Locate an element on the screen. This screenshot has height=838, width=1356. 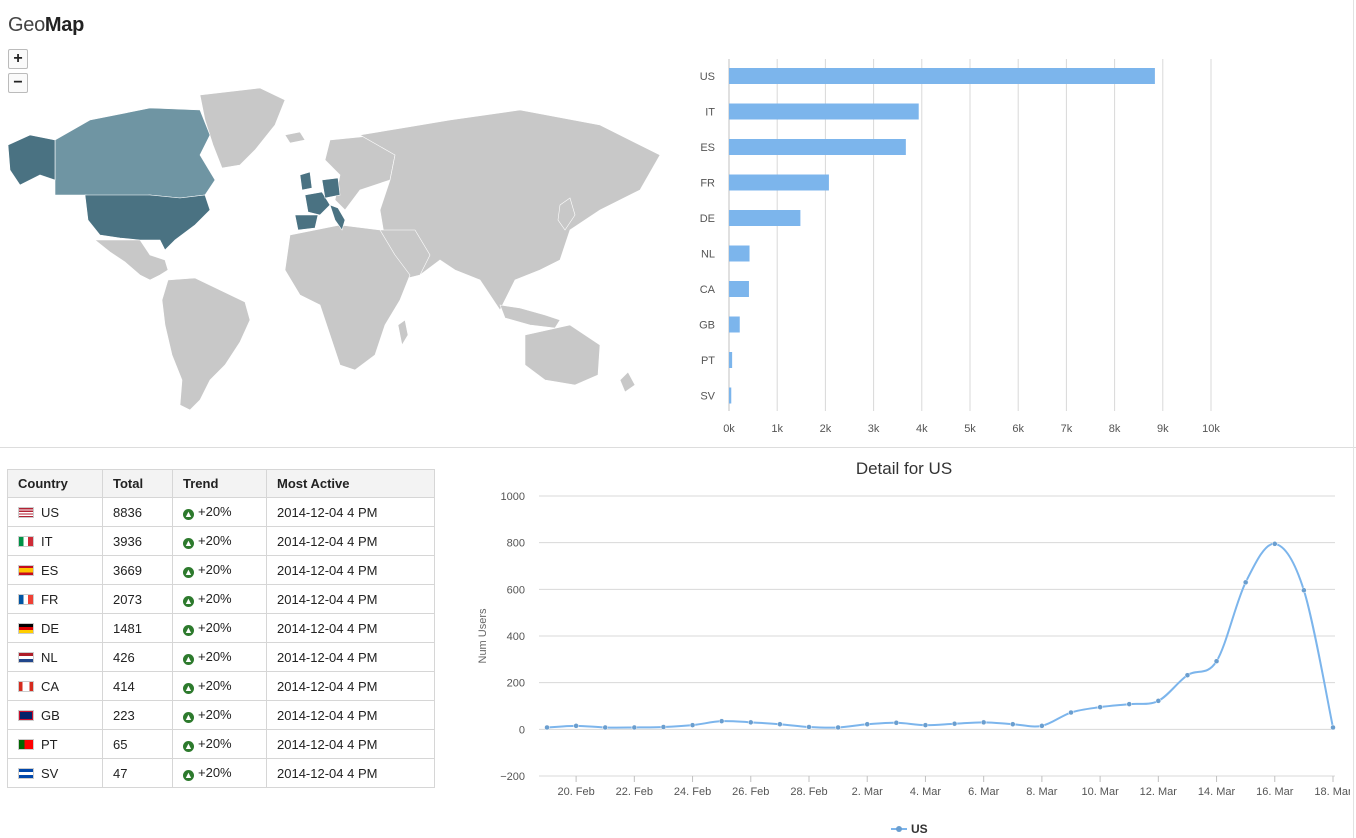
bar-de is located at coordinates (765, 218).